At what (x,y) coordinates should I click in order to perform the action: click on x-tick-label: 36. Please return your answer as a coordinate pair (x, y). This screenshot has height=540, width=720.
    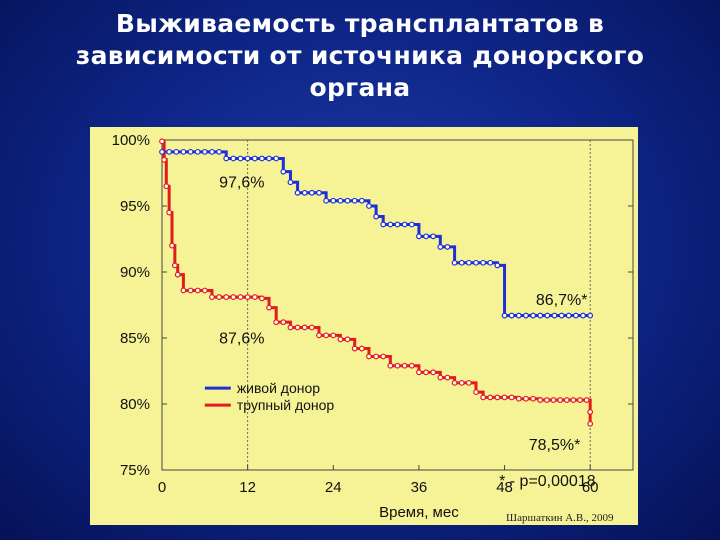
    Looking at the image, I should click on (419, 487).